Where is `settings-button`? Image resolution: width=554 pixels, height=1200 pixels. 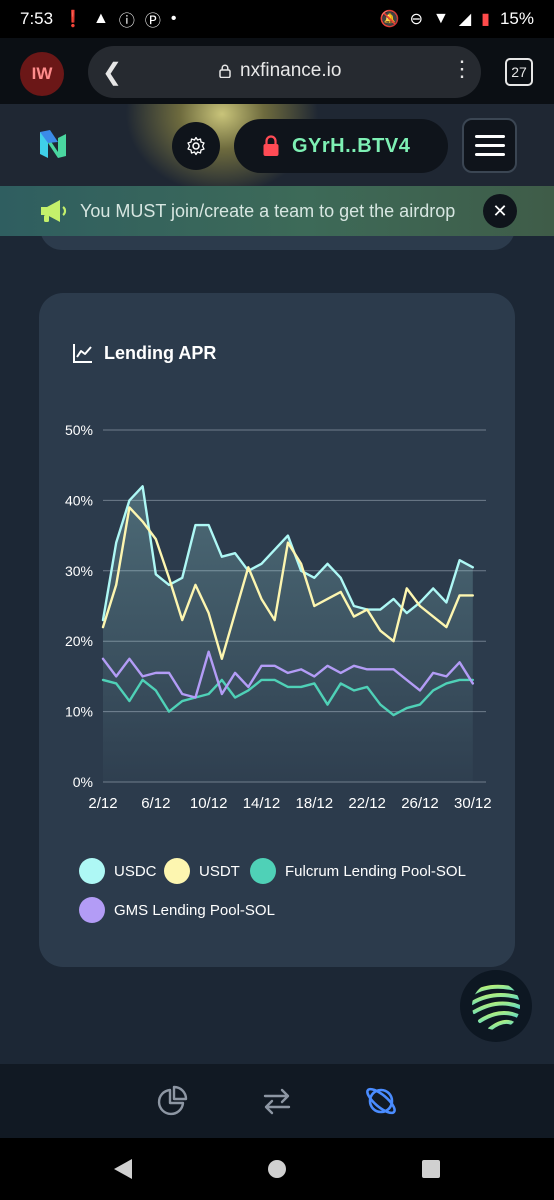
settings-button is located at coordinates (196, 146).